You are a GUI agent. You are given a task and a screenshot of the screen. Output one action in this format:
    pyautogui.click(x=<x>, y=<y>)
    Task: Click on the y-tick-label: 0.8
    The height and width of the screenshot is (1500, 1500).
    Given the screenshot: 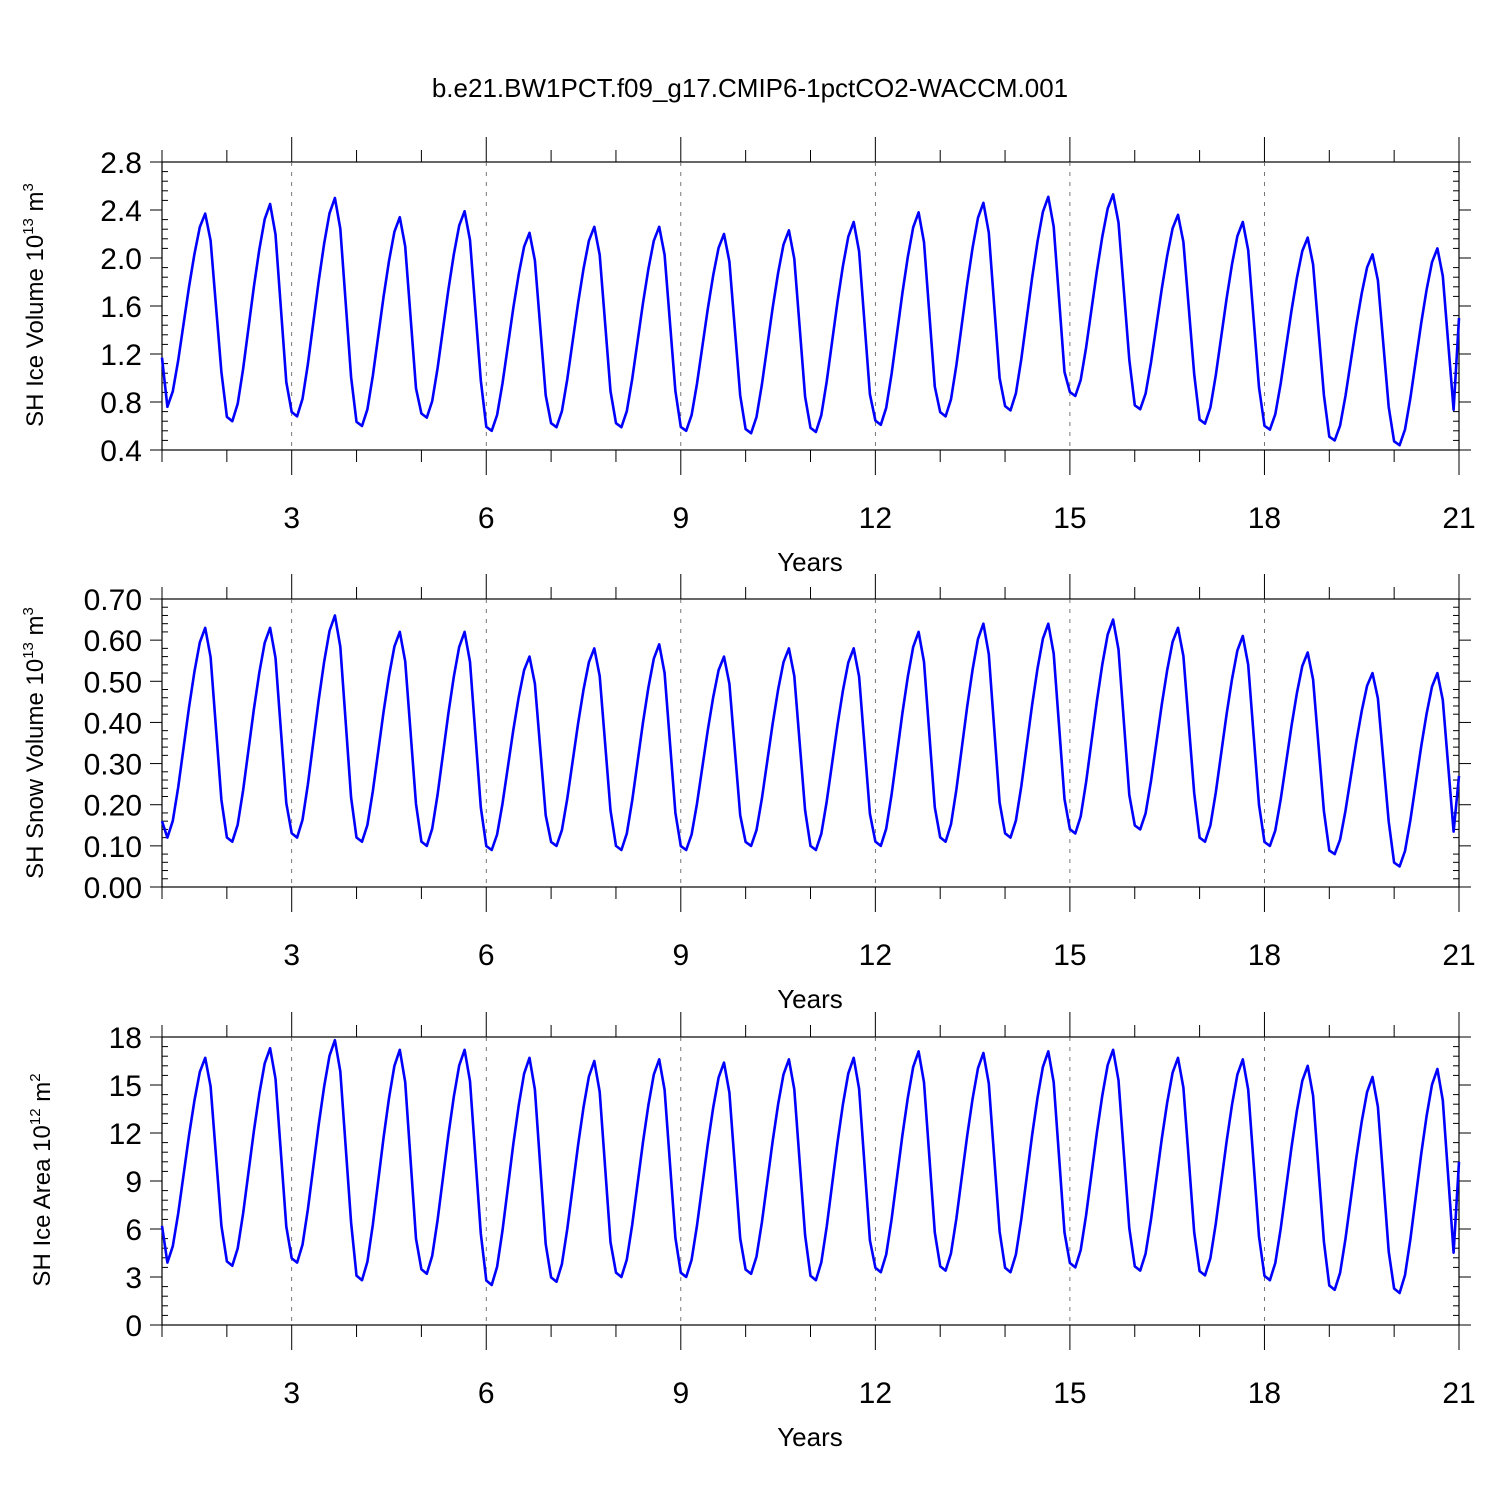 What is the action you would take?
    pyautogui.click(x=121, y=403)
    